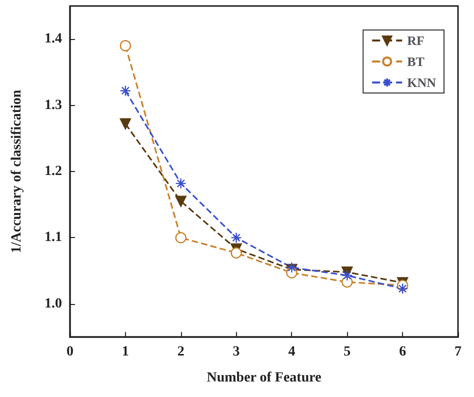 The image size is (474, 397). I want to click on legend-label: RF, so click(415, 40).